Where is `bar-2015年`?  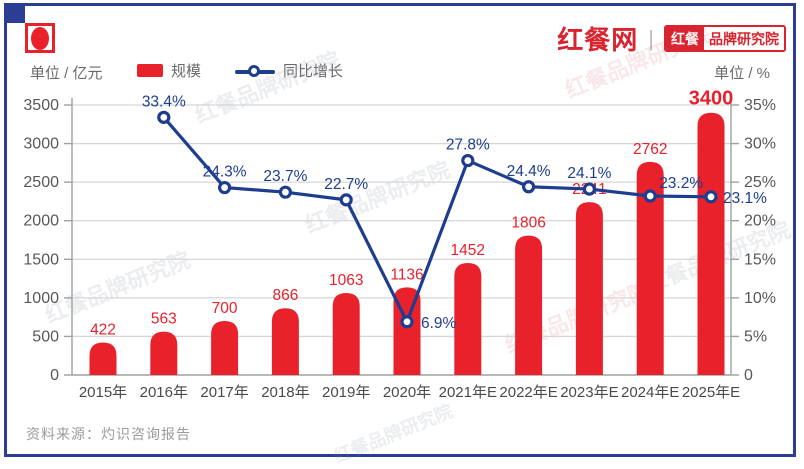 bar-2015年 is located at coordinates (103, 358).